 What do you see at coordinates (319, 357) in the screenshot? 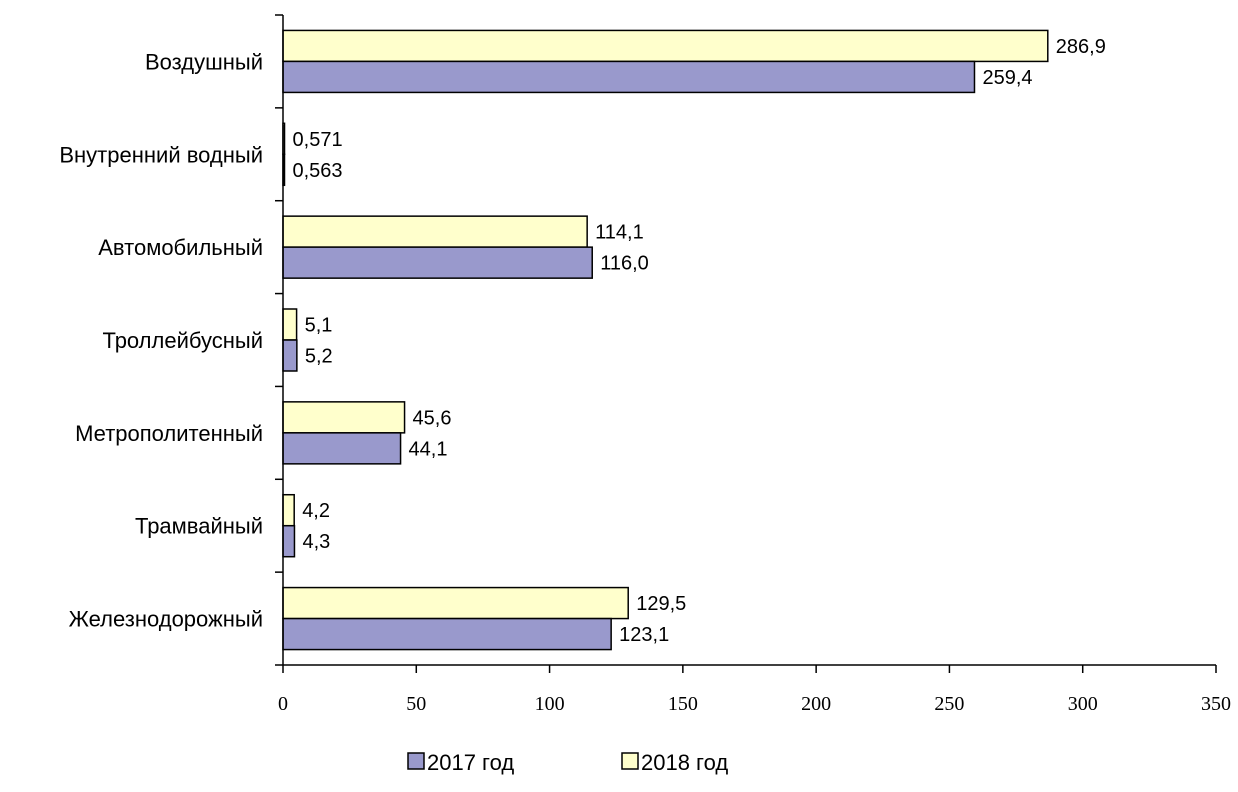
I see `data-label-2017-3: 5,2` at bounding box center [319, 357].